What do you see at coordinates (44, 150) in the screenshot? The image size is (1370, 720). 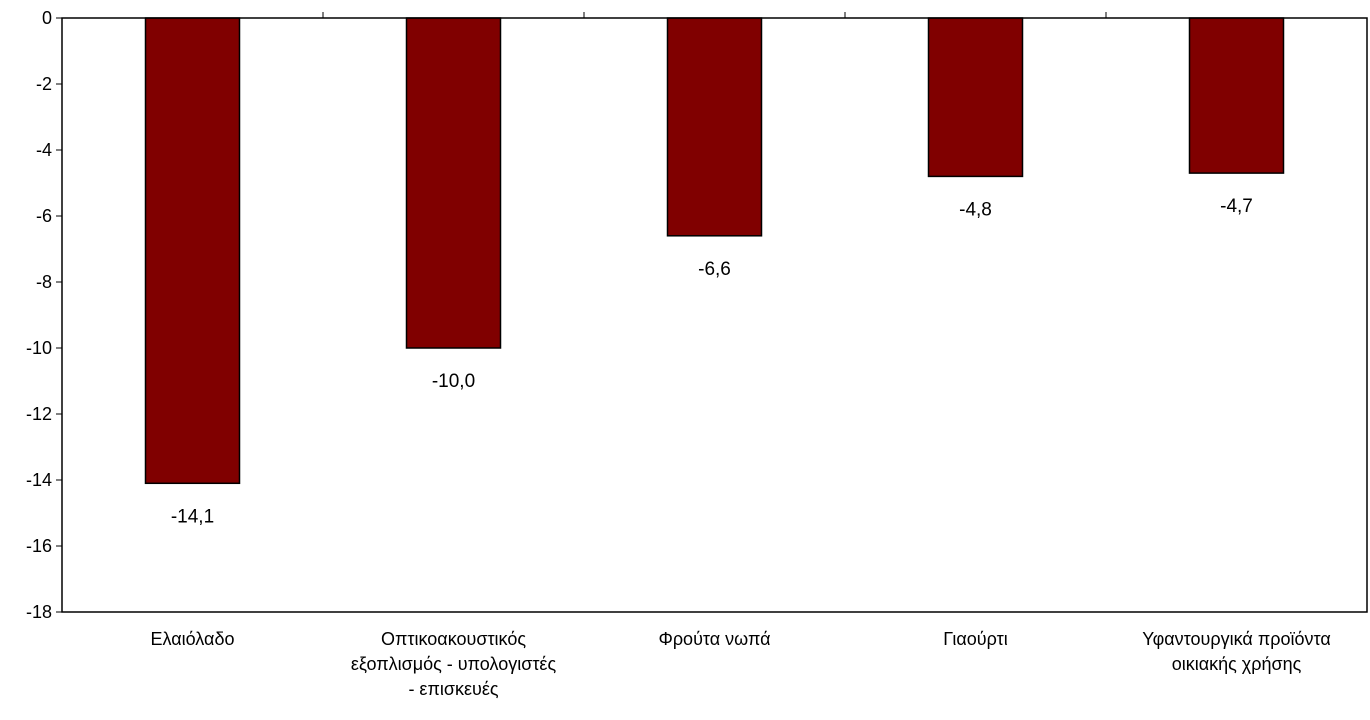 I see `y-tick-label: -4` at bounding box center [44, 150].